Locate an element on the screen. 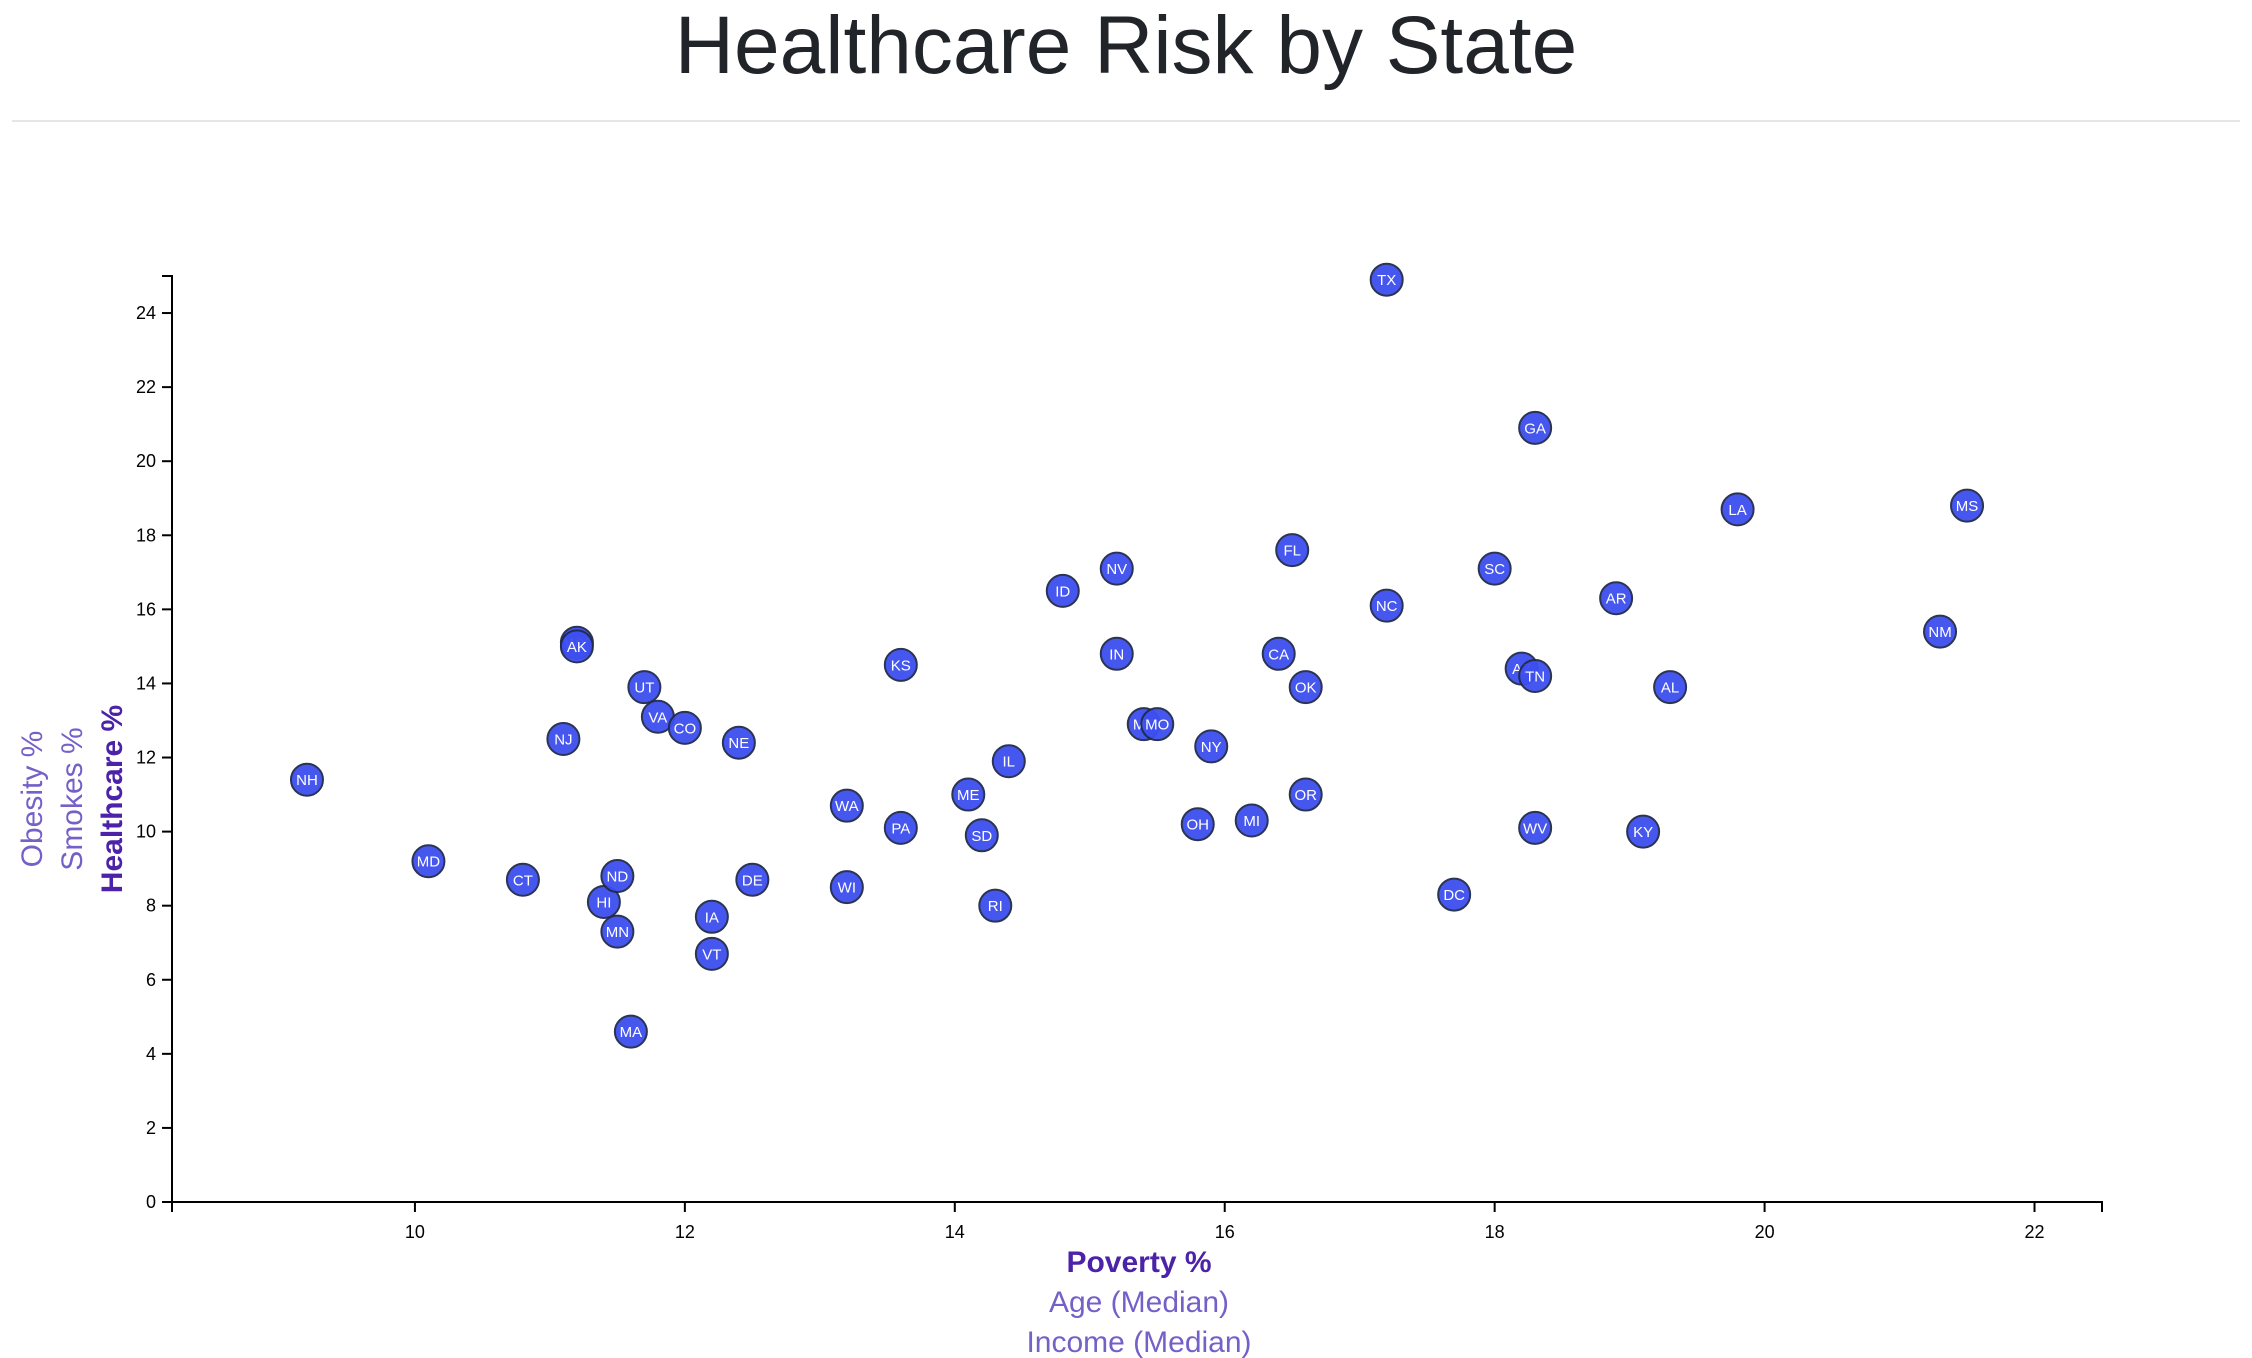 The height and width of the screenshot is (1358, 2252). state-point-sd: SD is located at coordinates (981, 835).